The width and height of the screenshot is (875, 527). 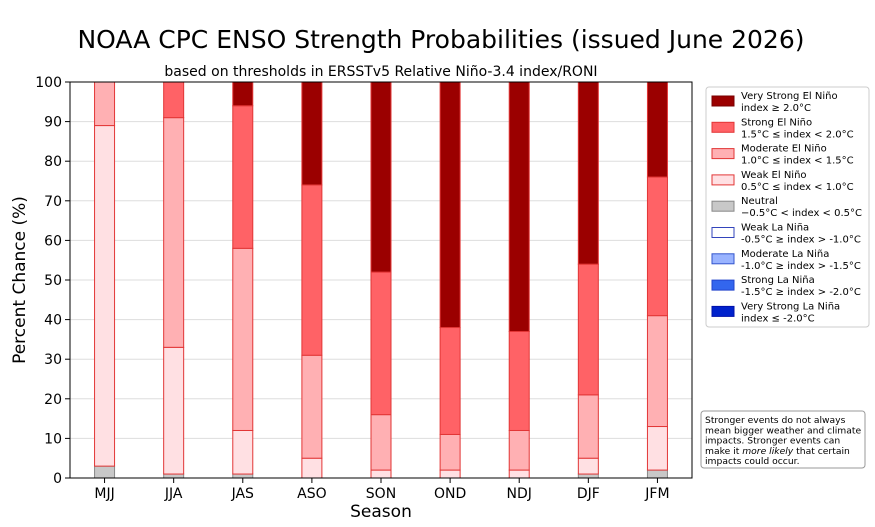 I want to click on bar-stack-aso, so click(x=312, y=280).